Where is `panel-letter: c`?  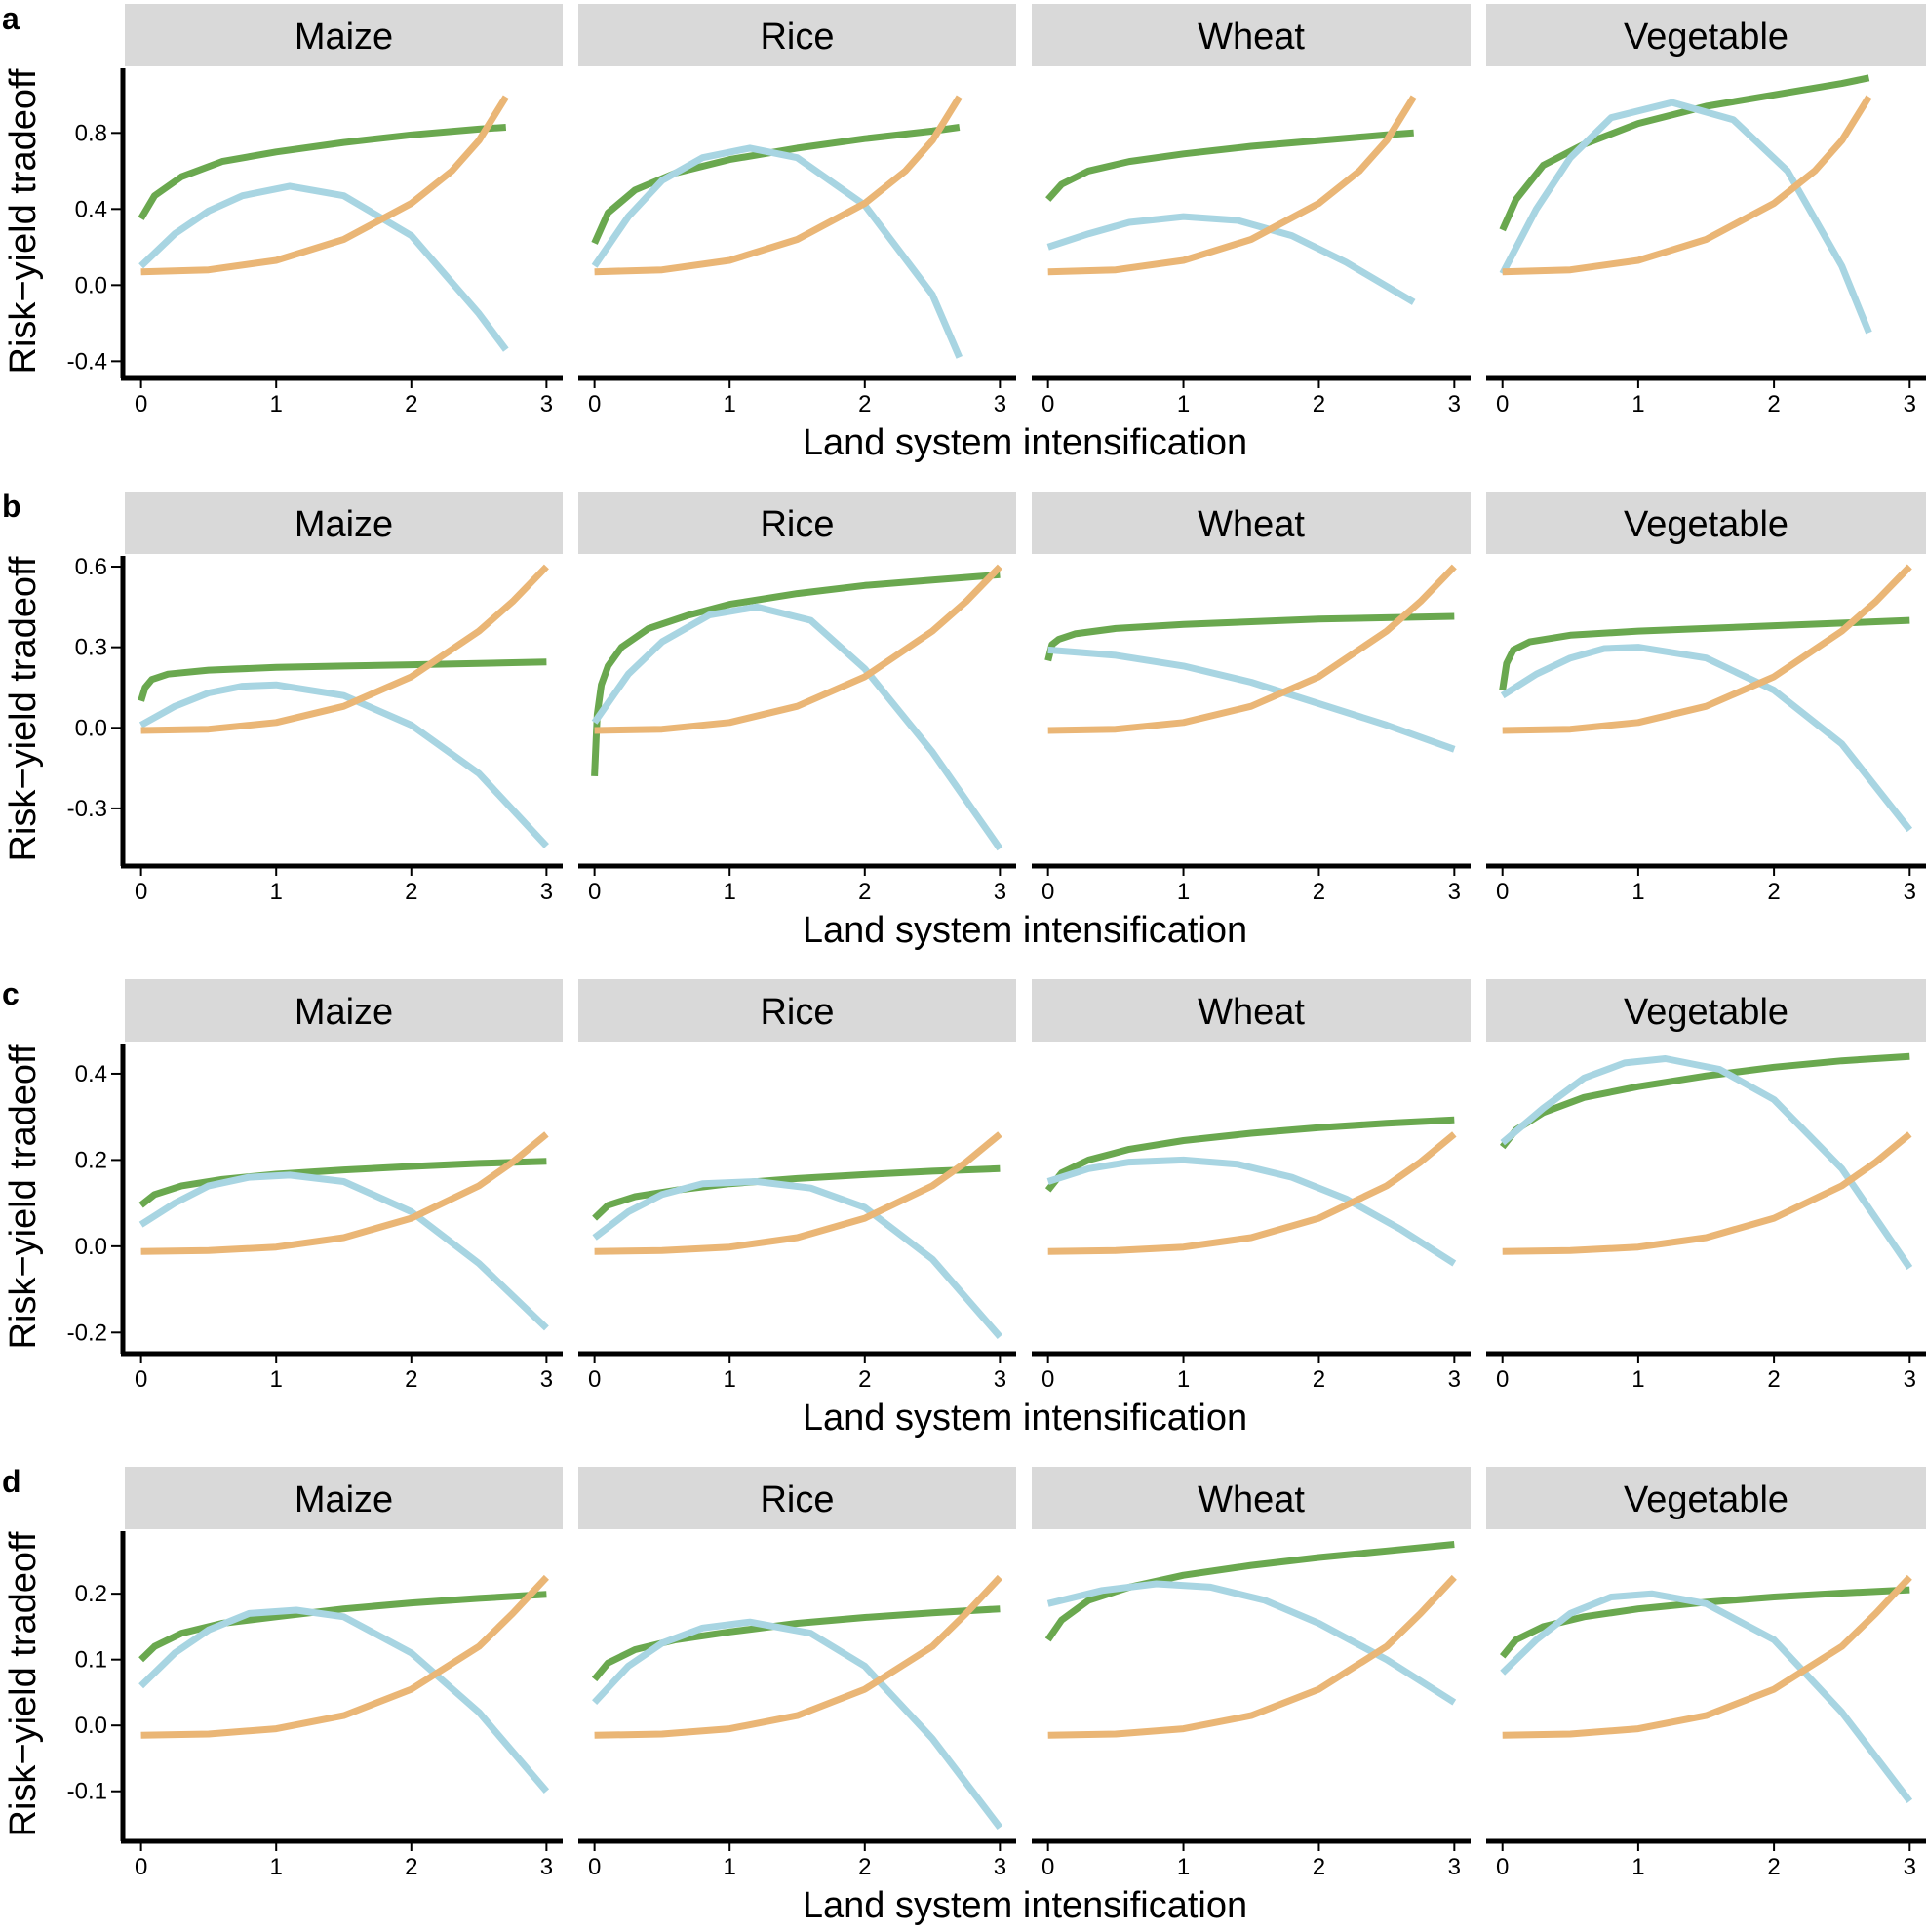
panel-letter: c is located at coordinates (11, 993).